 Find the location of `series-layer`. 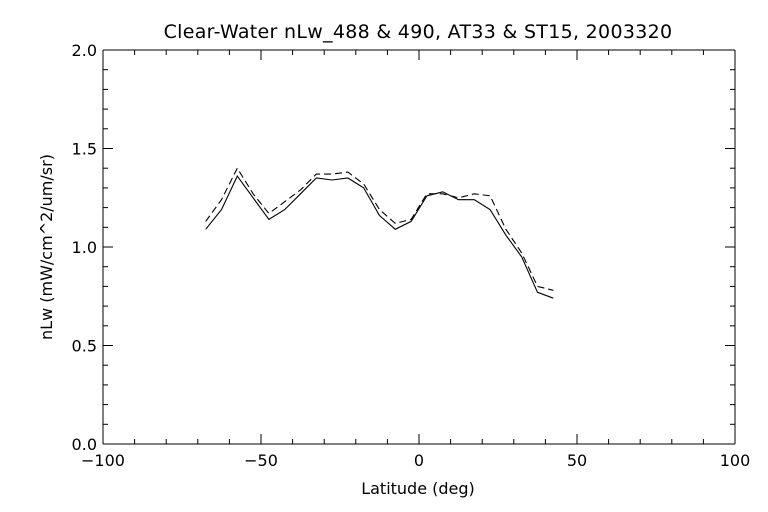

series-layer is located at coordinates (379, 233).